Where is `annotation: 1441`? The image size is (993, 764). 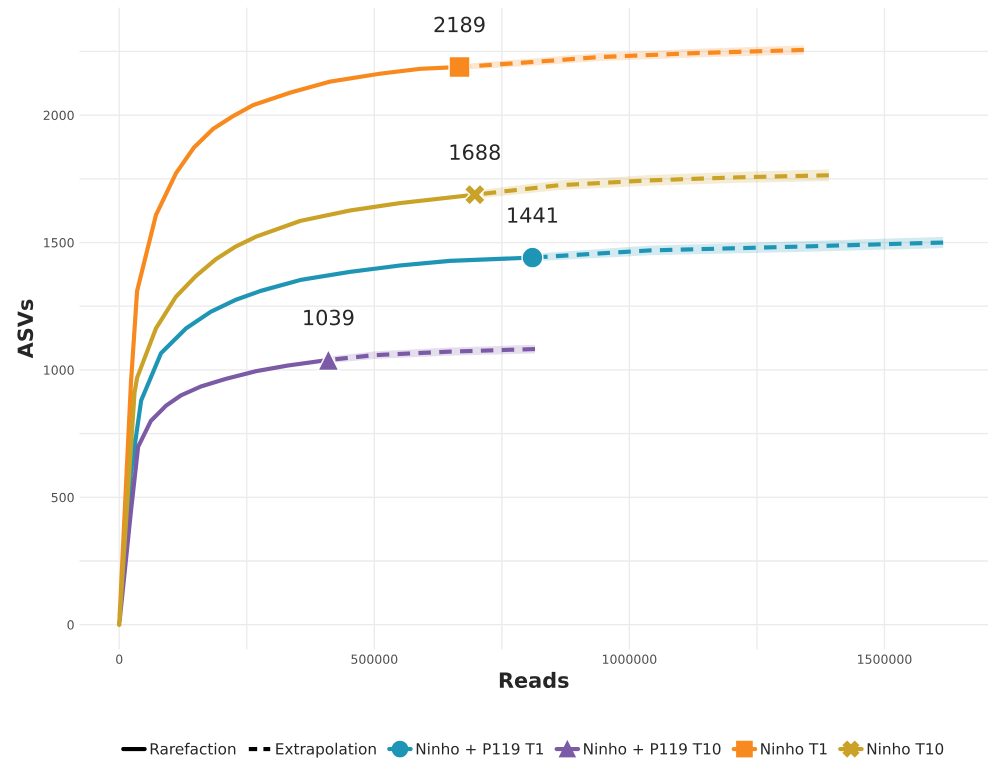 annotation: 1441 is located at coordinates (533, 215).